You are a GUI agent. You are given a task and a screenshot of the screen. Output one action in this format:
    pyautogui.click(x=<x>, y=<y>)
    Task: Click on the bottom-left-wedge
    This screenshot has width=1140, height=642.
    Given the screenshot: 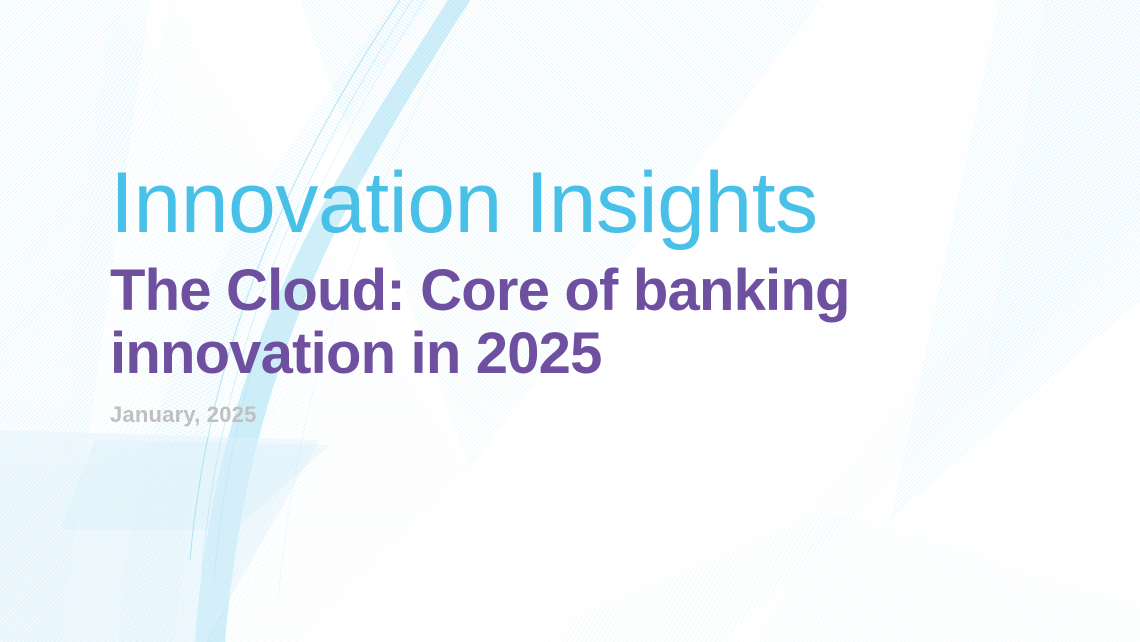 What is the action you would take?
    pyautogui.click(x=165, y=521)
    